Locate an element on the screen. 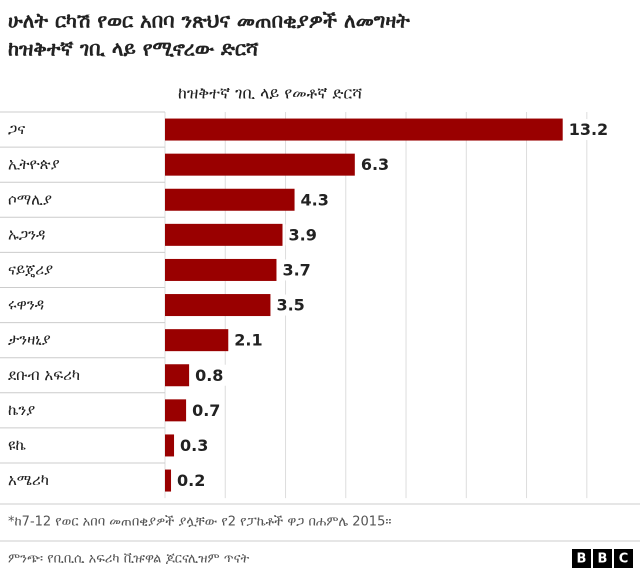  value-label: 2.1 is located at coordinates (248, 340).